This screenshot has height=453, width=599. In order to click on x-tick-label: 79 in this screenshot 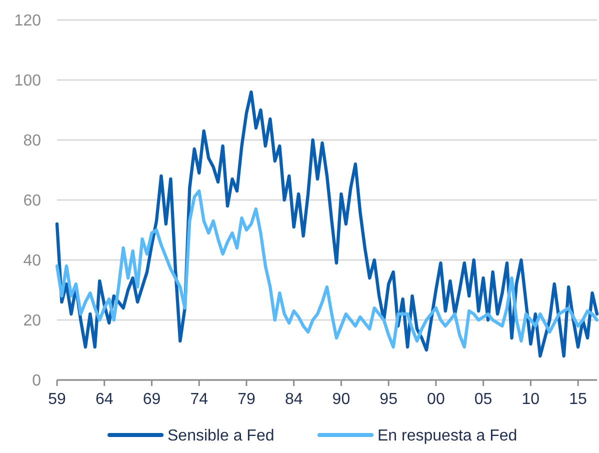, I will do `click(247, 399)`.